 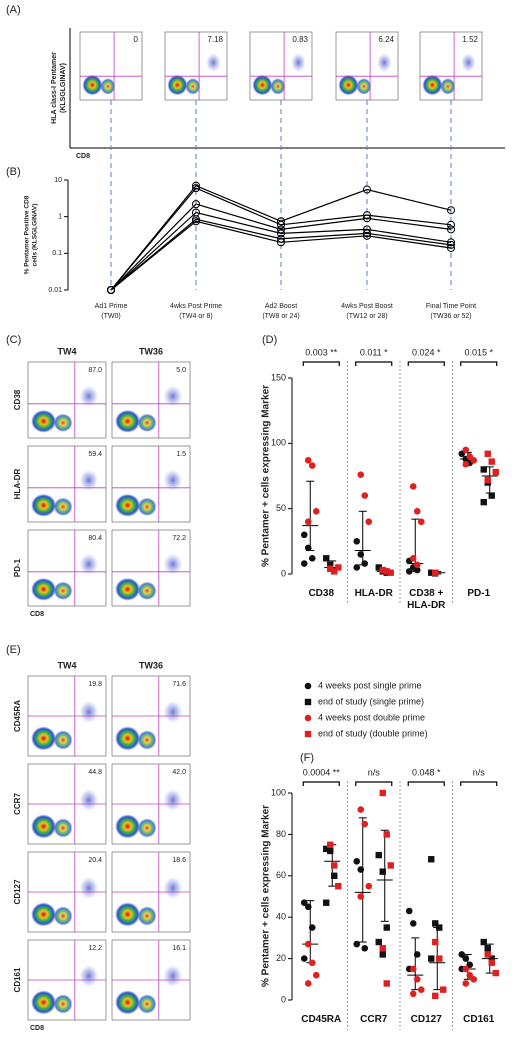 What do you see at coordinates (426, 363) in the screenshot?
I see `significance-bracket` at bounding box center [426, 363].